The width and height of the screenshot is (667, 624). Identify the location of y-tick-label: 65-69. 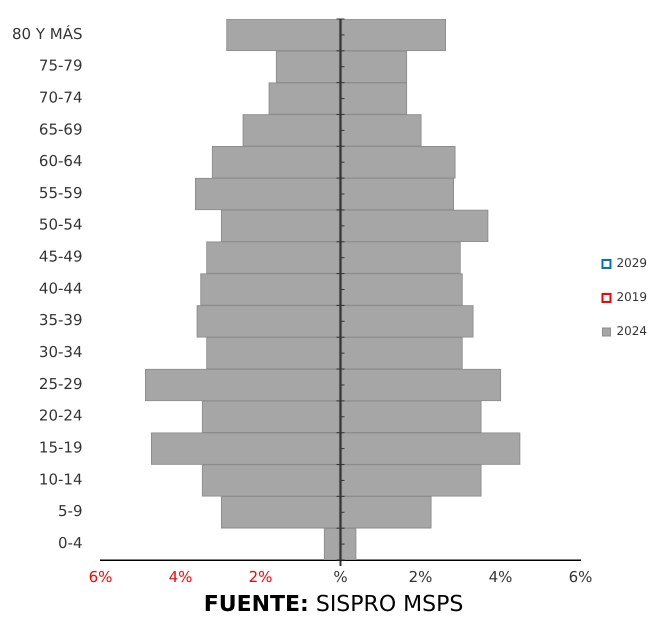
(60, 129).